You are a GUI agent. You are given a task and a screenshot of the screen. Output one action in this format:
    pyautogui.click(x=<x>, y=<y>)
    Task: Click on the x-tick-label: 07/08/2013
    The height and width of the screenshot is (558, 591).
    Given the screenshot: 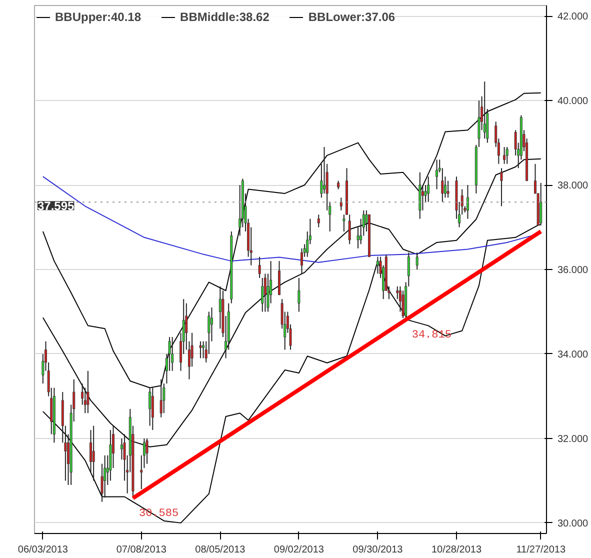 What is the action you would take?
    pyautogui.click(x=141, y=550)
    